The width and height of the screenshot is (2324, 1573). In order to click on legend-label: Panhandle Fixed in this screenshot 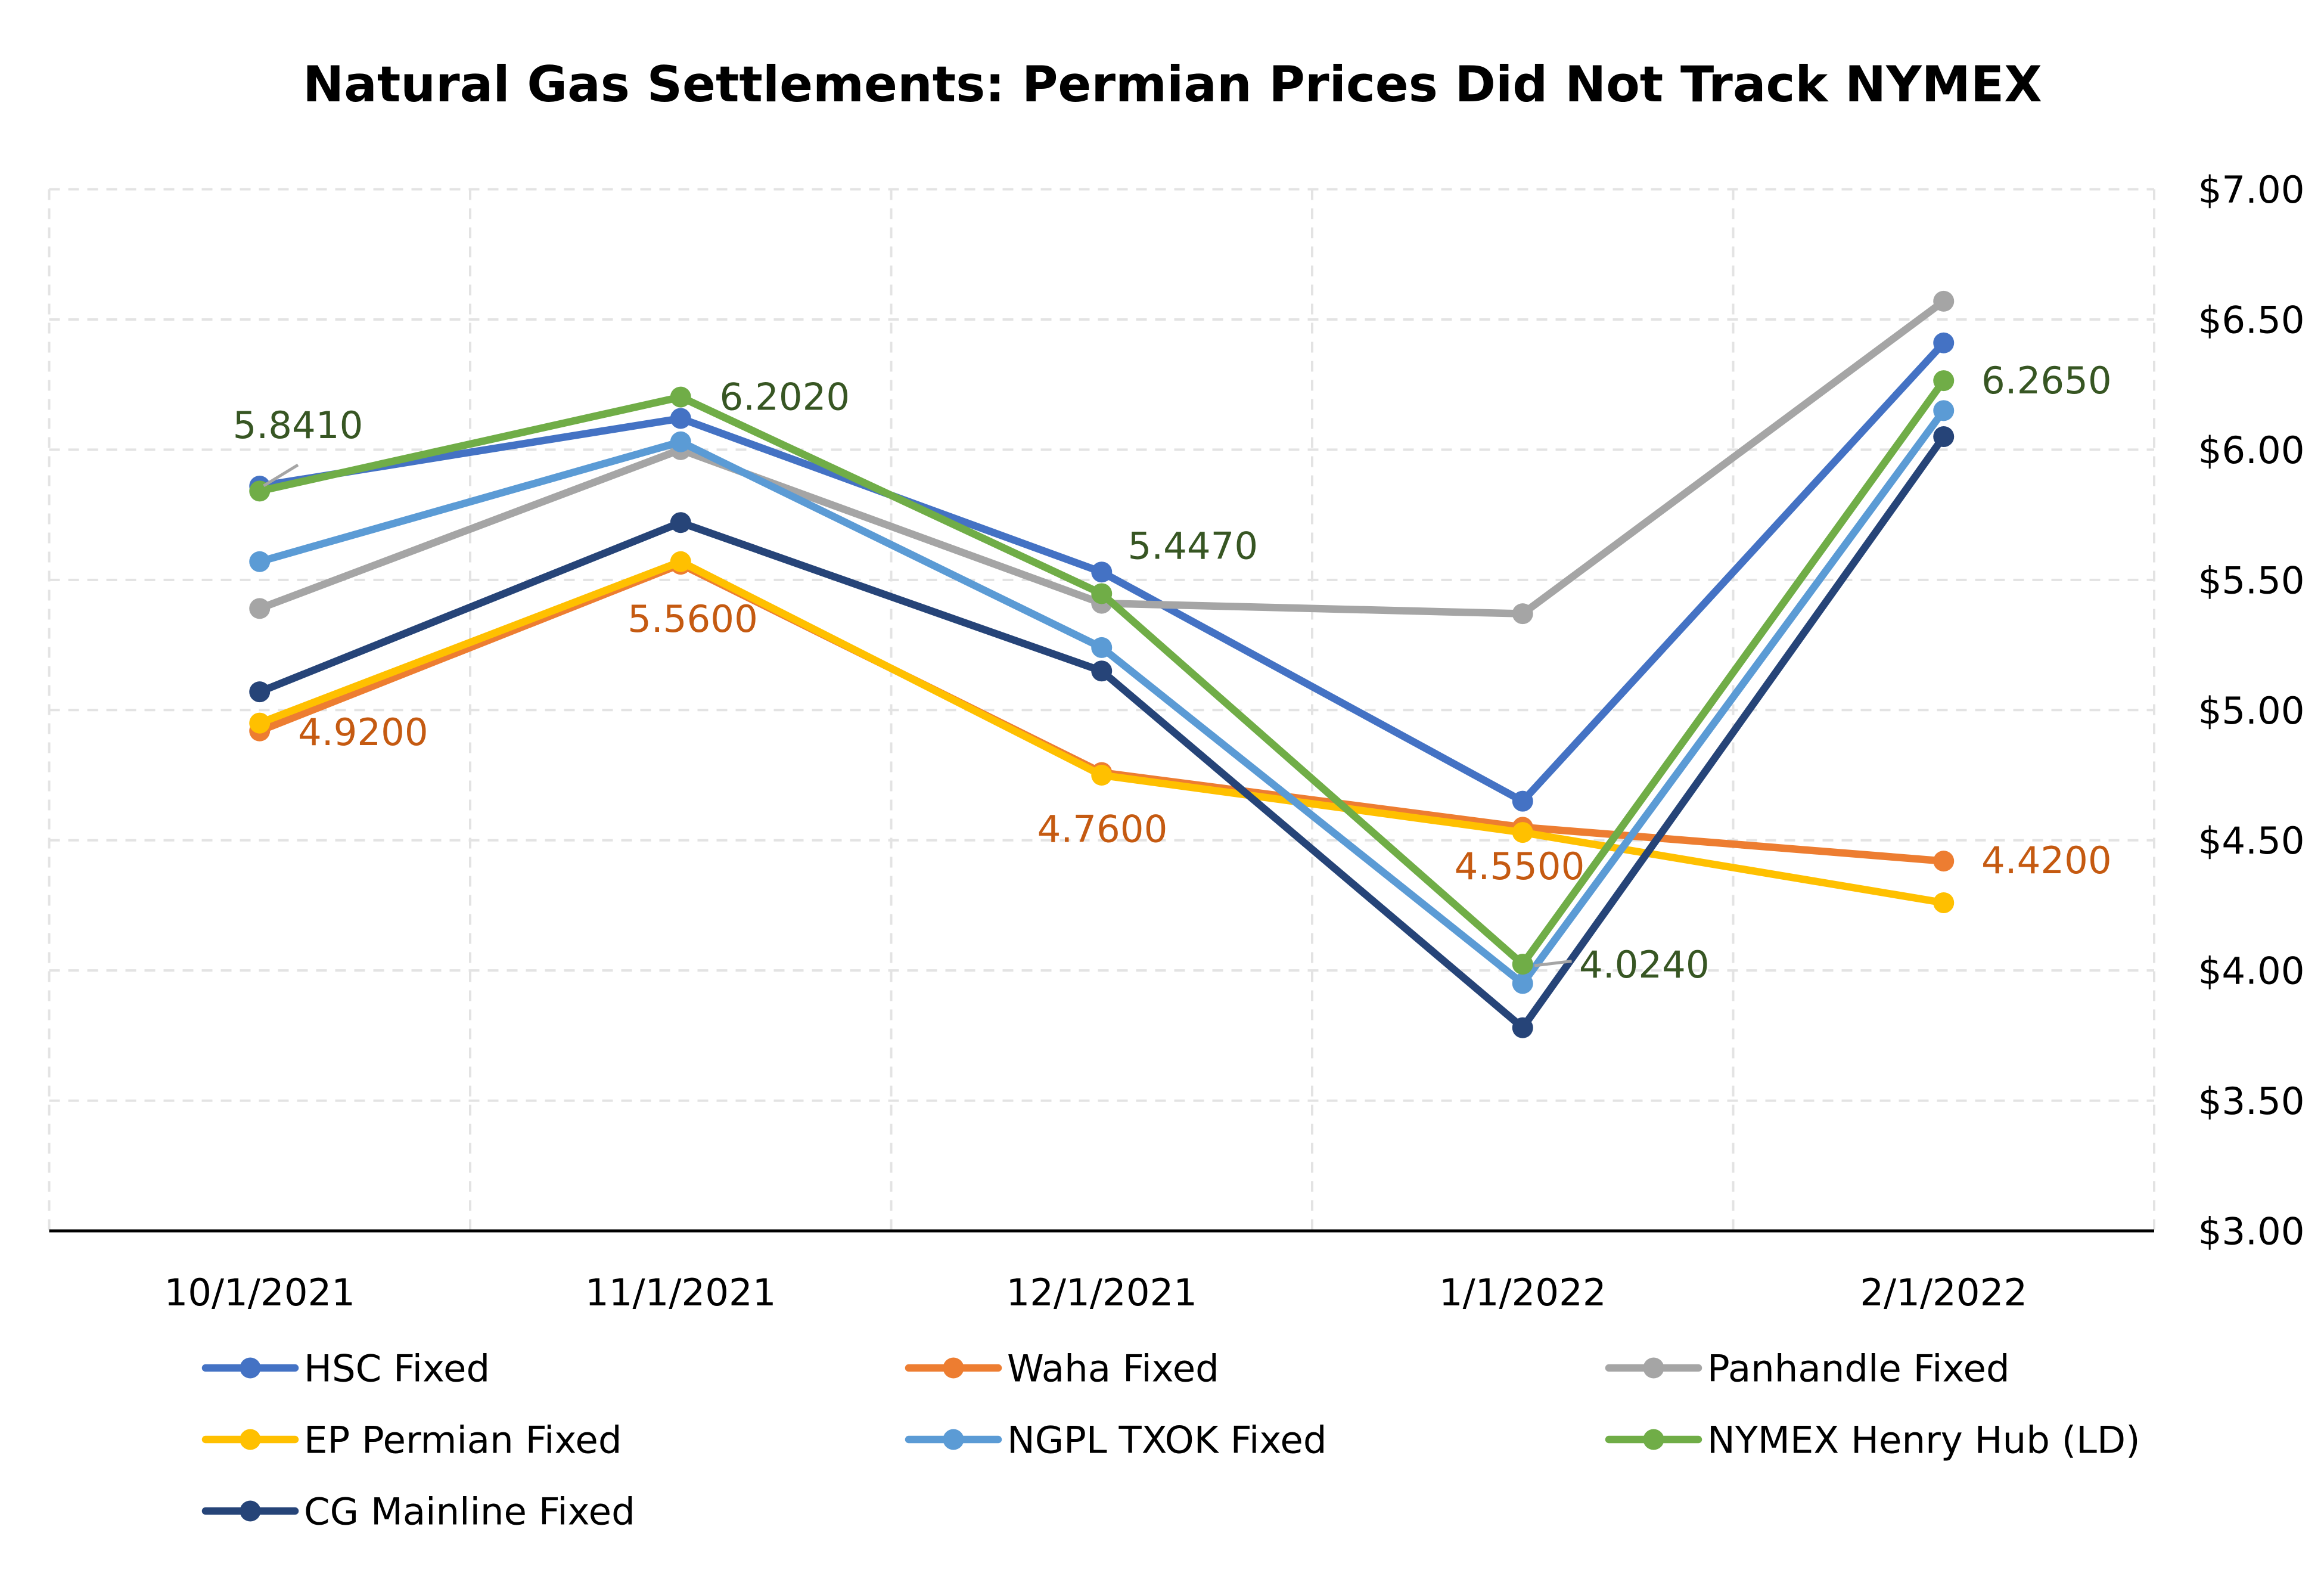, I will do `click(1858, 1369)`.